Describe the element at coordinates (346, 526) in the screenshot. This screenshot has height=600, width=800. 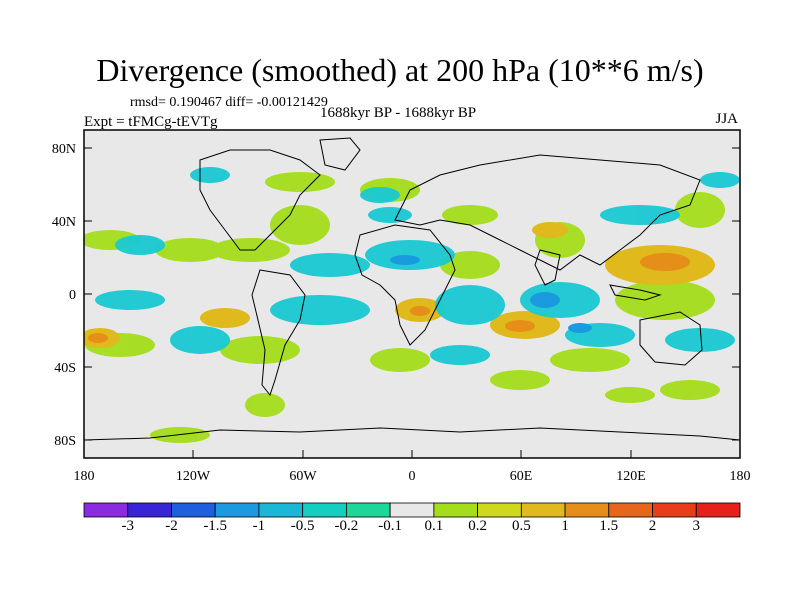
I see `colorbar-label: -0.2` at that location.